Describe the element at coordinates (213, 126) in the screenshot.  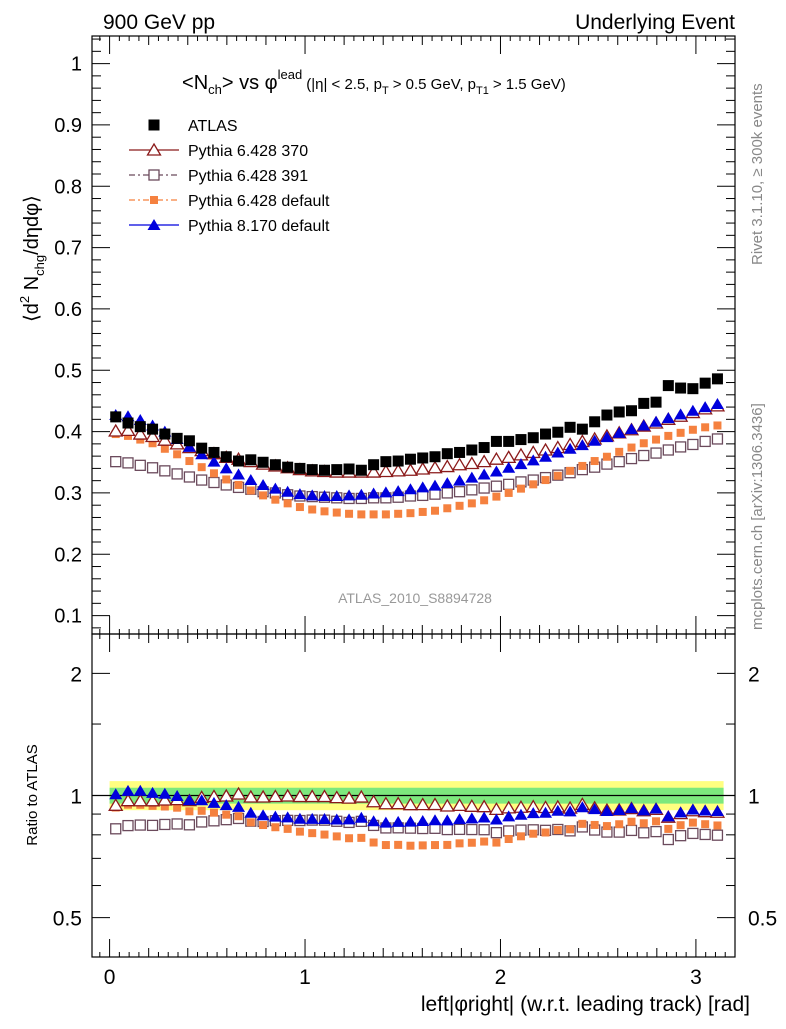
I see `legend-label-atlas: ATLAS` at that location.